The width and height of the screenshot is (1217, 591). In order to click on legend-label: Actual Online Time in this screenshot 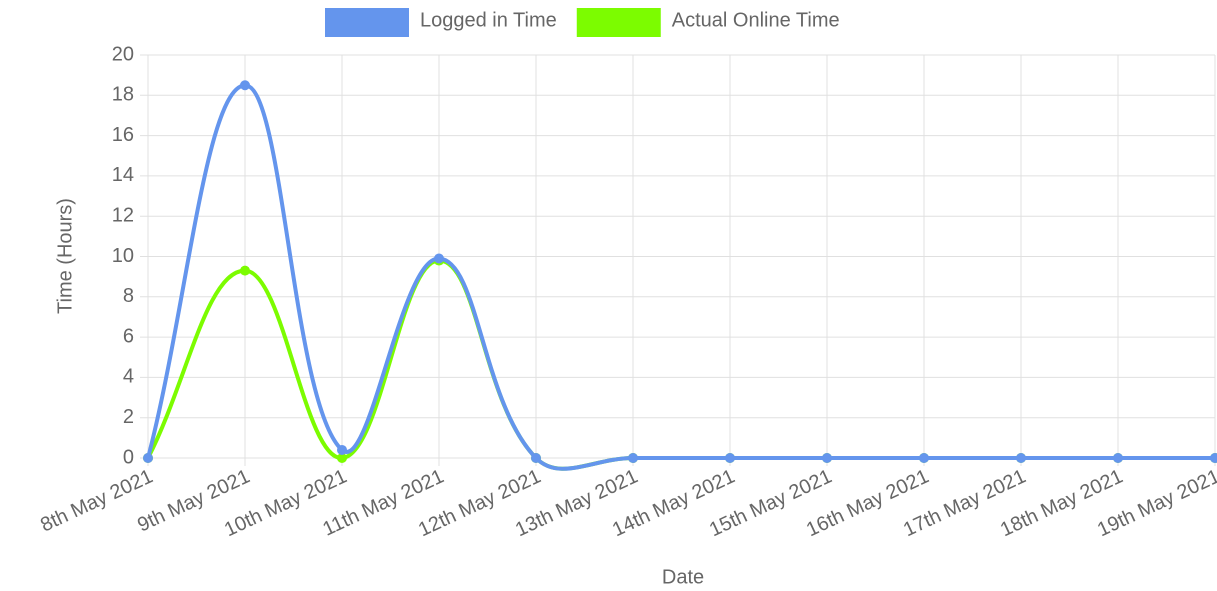, I will do `click(756, 20)`.